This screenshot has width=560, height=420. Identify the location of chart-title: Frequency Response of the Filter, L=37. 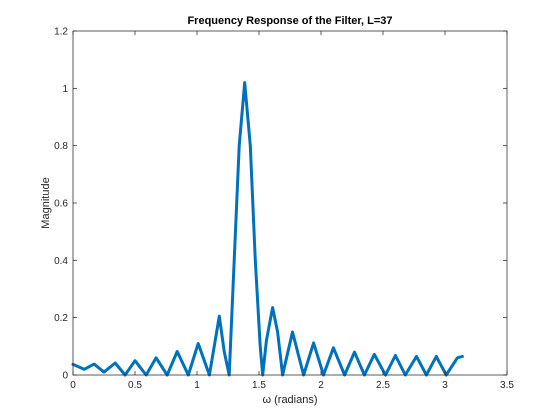
(289, 21).